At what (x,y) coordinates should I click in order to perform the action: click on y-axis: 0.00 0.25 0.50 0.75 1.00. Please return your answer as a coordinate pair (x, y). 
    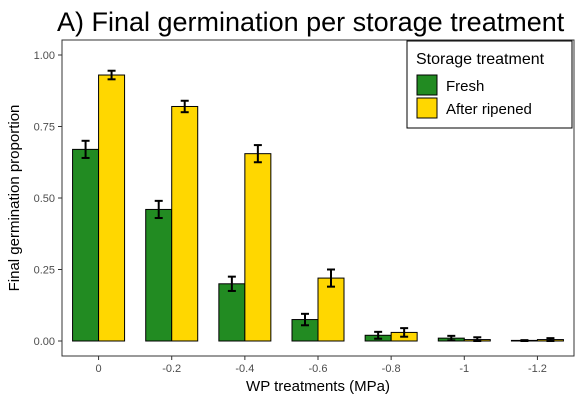
    Looking at the image, I should click on (48, 199).